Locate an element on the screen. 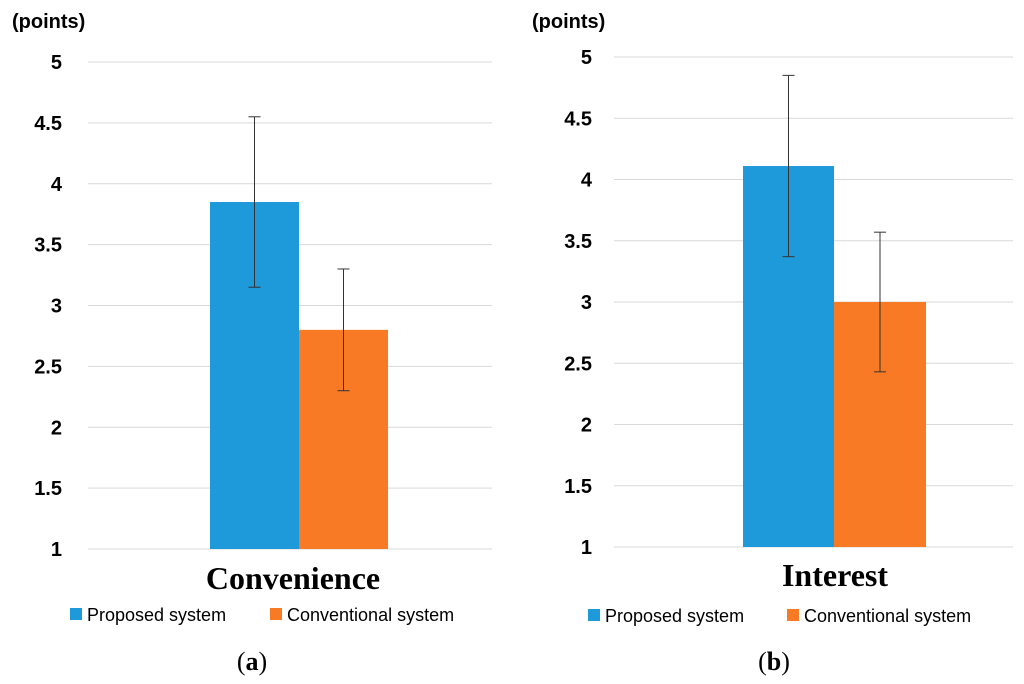 This screenshot has width=1024, height=684. bars-a is located at coordinates (299, 375).